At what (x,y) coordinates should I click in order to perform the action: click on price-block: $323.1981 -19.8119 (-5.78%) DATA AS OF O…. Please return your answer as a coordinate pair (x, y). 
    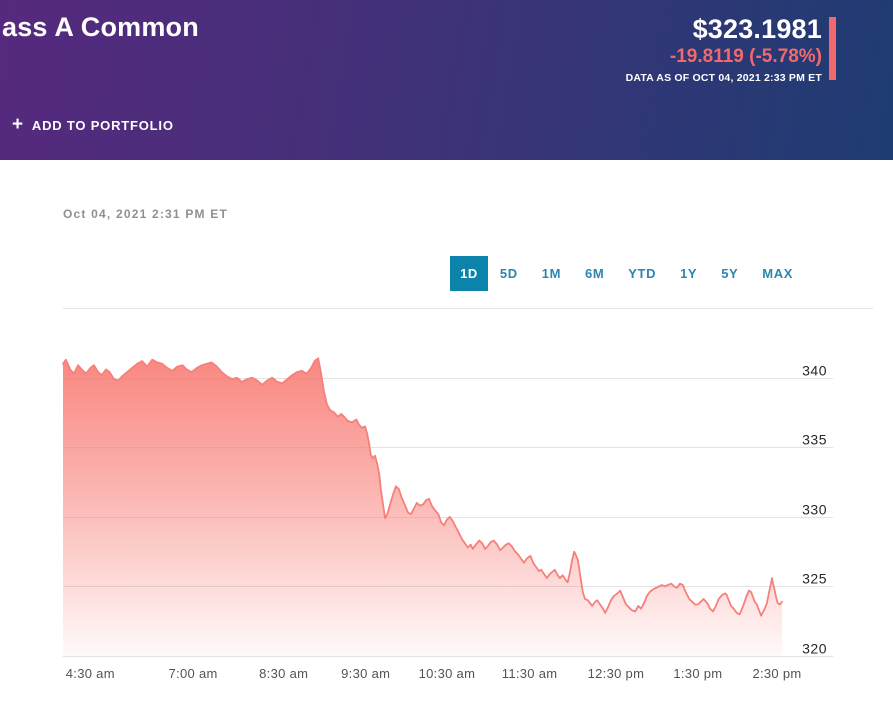
    Looking at the image, I should click on (731, 49).